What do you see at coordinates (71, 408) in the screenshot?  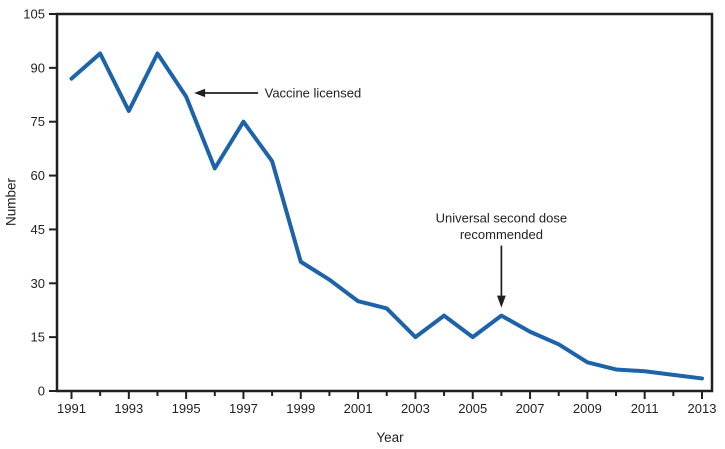 I see `x-tick-label: 1991` at bounding box center [71, 408].